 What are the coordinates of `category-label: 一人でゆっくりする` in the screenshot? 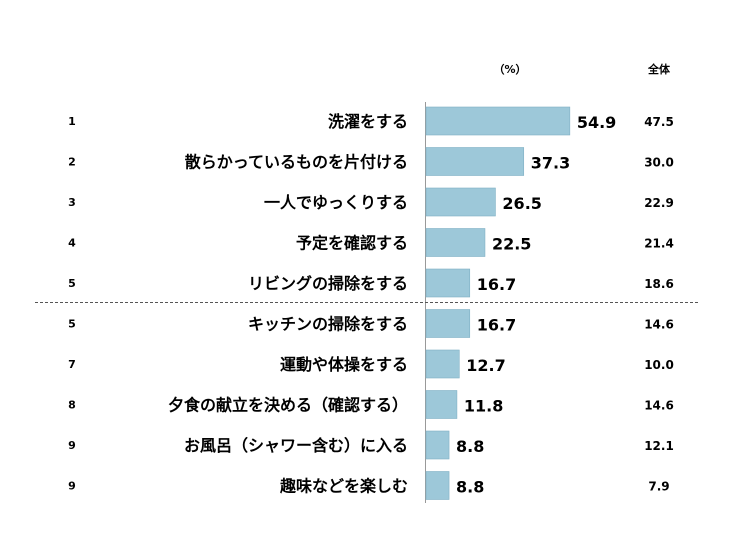 It's located at (336, 202).